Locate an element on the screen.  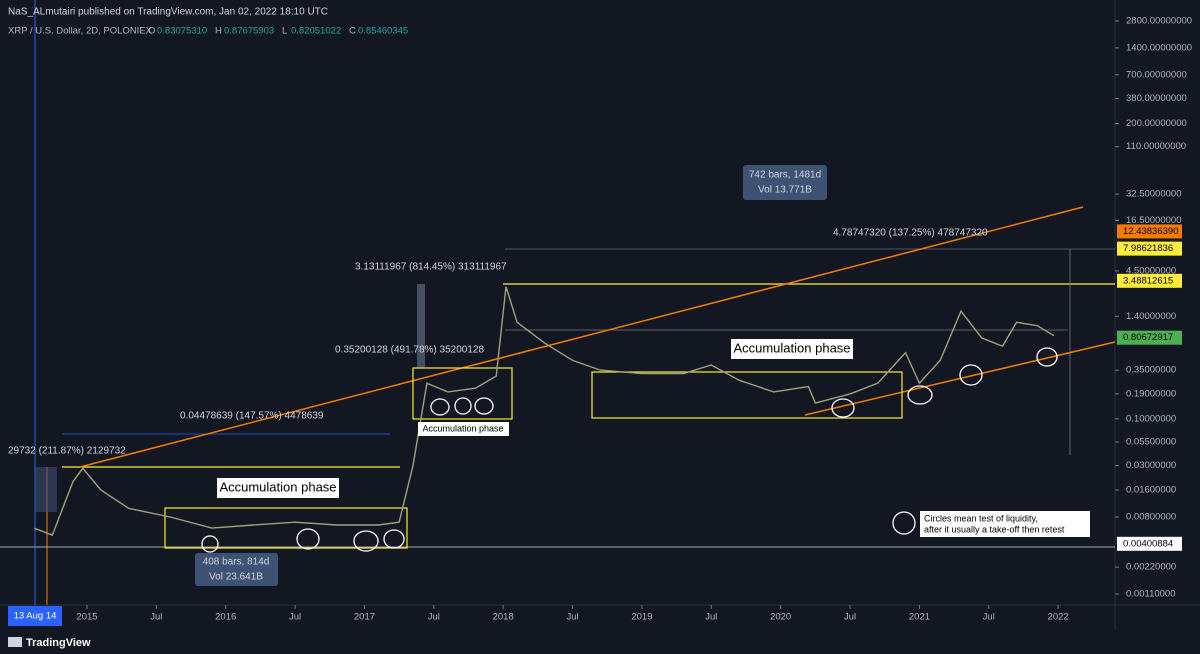
range-label: 408 bars, 814d is located at coordinates (236, 562).